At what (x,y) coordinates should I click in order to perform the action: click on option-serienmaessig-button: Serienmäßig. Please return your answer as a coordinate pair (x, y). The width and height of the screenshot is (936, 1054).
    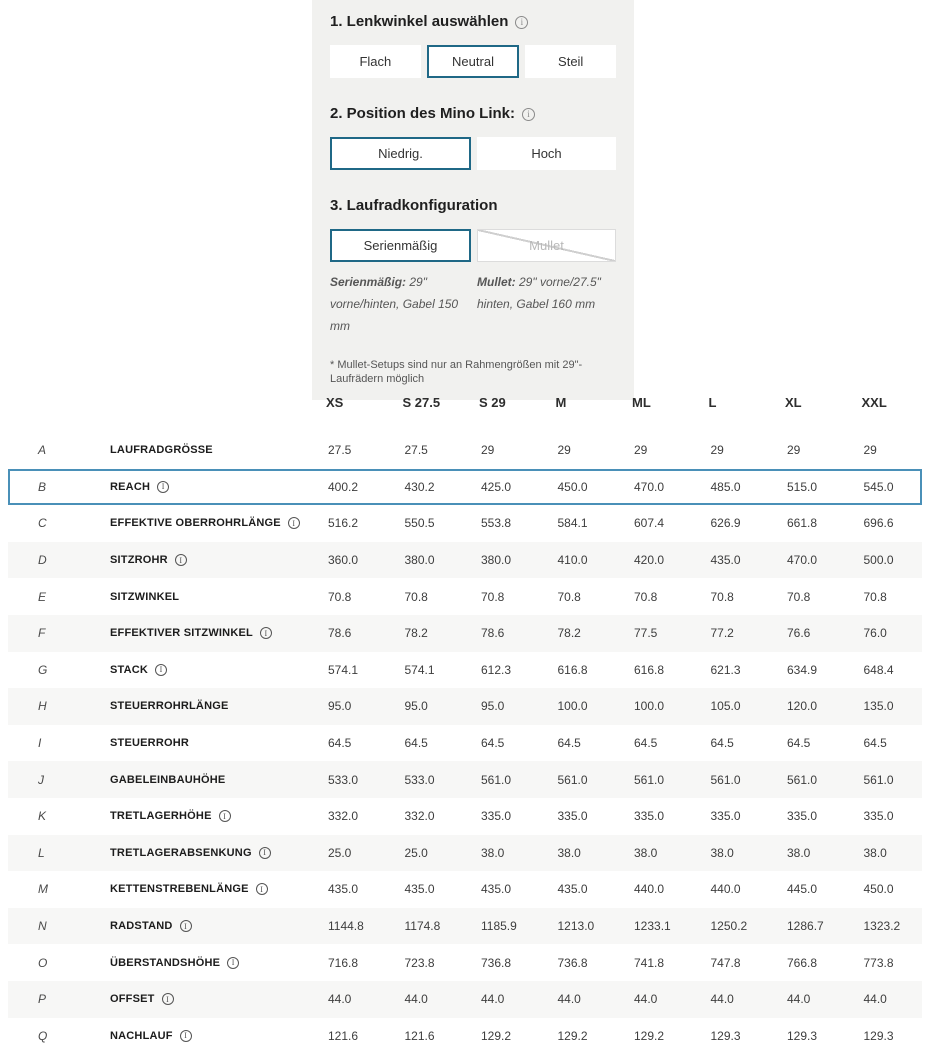
    Looking at the image, I should click on (400, 245).